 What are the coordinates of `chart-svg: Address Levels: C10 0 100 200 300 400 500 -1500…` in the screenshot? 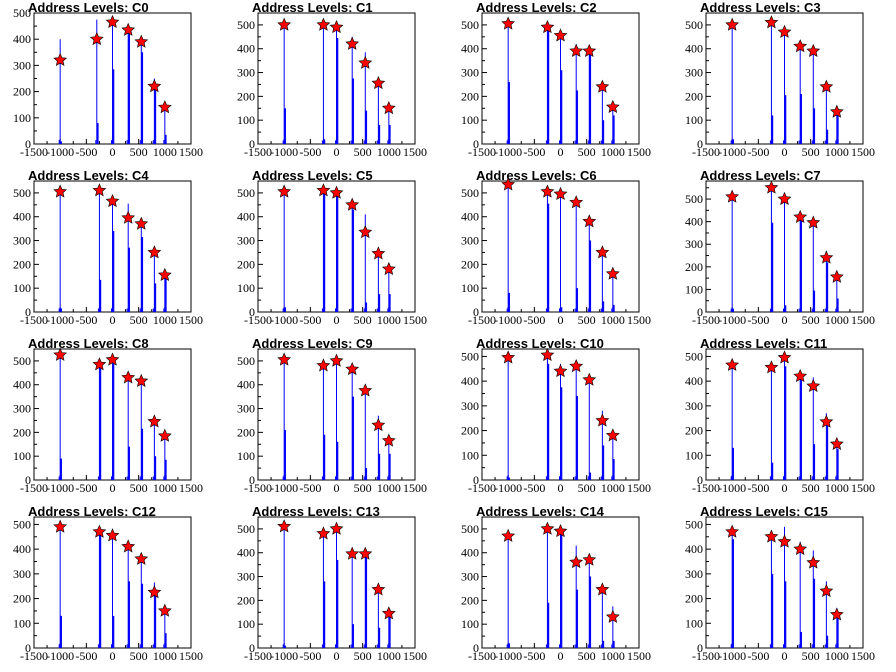 It's located at (556, 415).